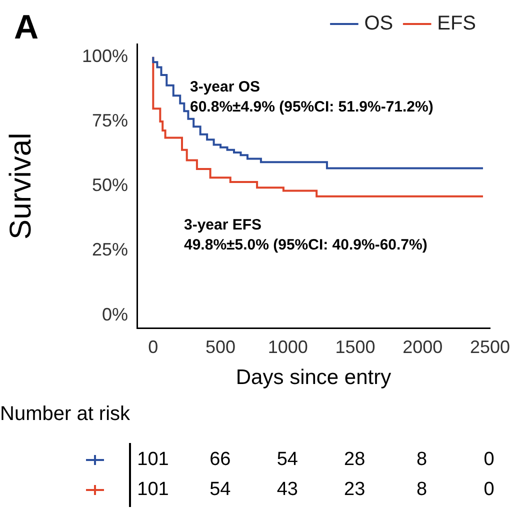 The image size is (522, 514). Describe the element at coordinates (456, 23) in the screenshot. I see `legend-label: EFS` at that location.